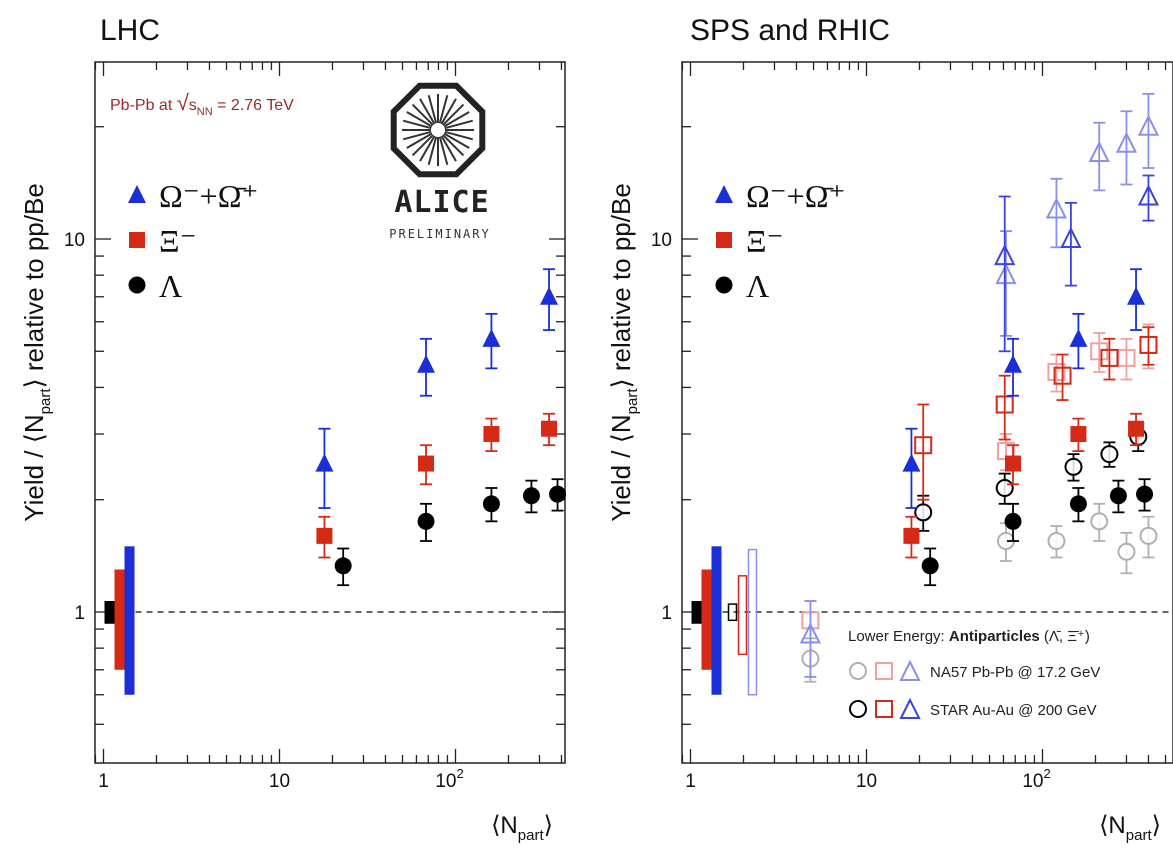  What do you see at coordinates (898, 636) in the screenshot?
I see `lower-energy-header-part: Lower Energy:` at bounding box center [898, 636].